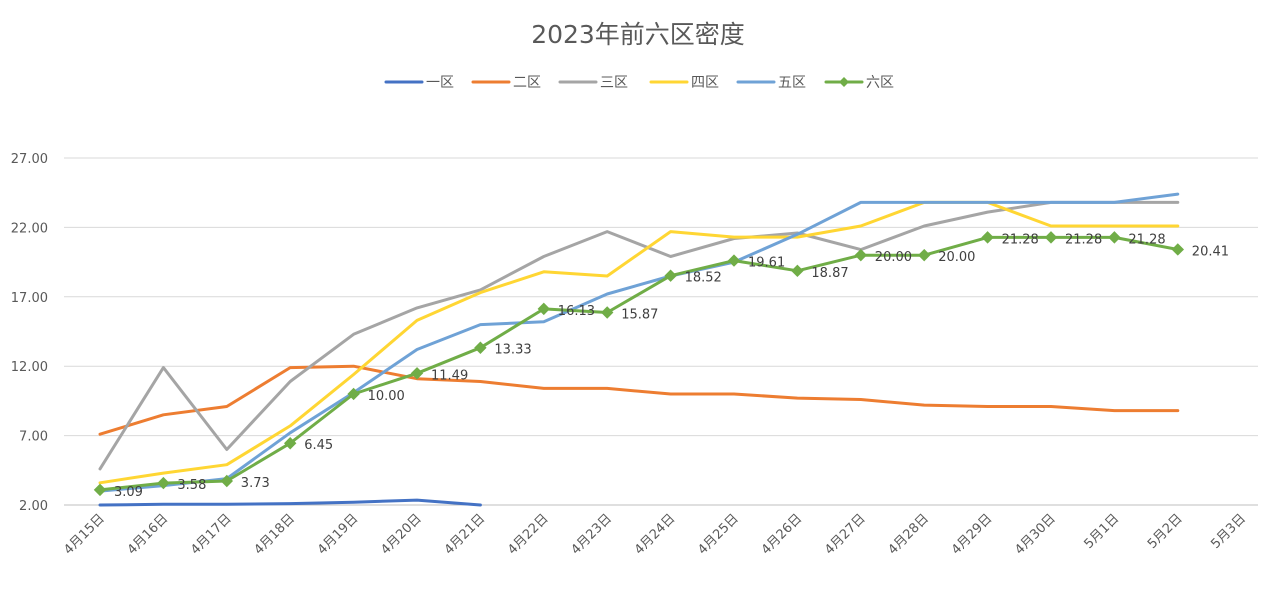 The image size is (1280, 590). I want to click on legend-label: 二区, so click(527, 83).